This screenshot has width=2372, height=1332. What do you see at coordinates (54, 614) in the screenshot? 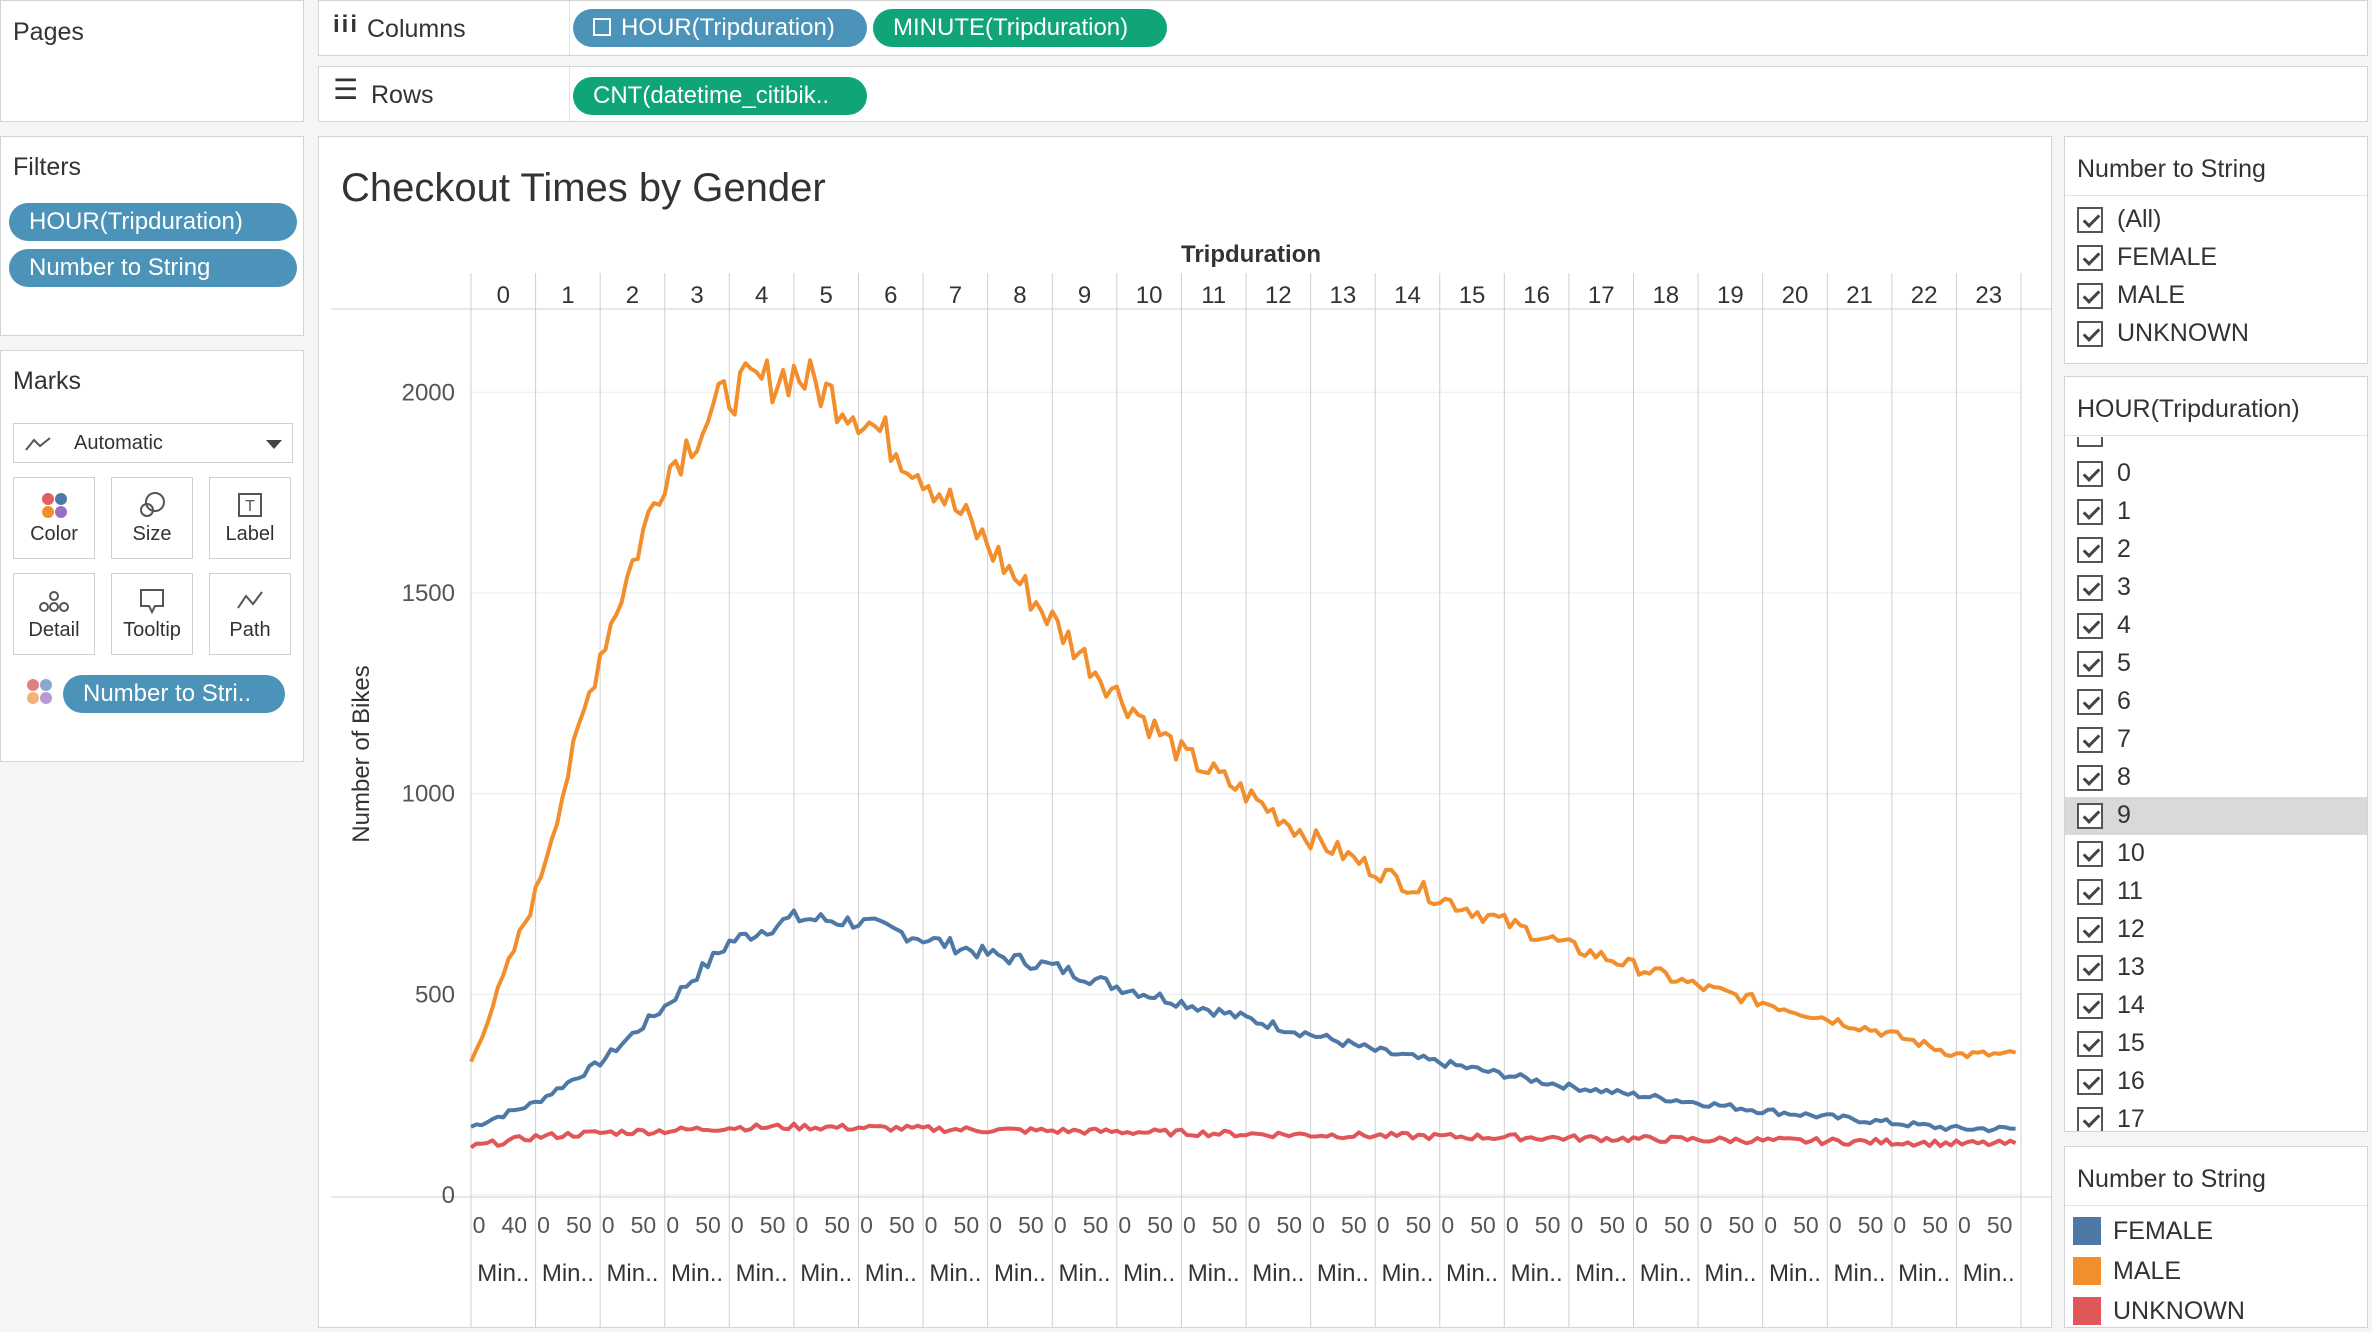
I see `detail-button: Detail` at bounding box center [54, 614].